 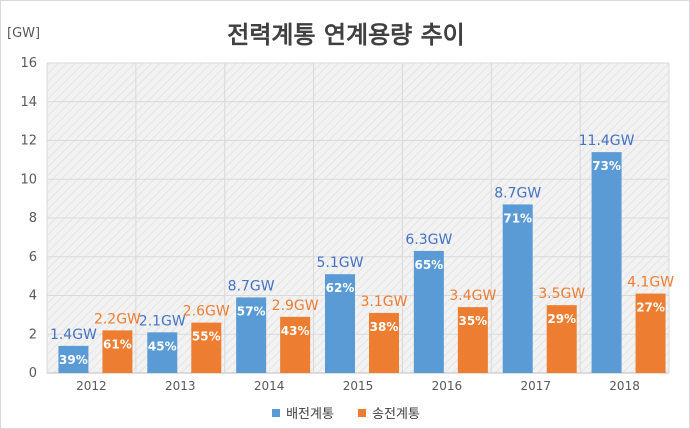 I want to click on value-label: 2.9GW, so click(x=295, y=306).